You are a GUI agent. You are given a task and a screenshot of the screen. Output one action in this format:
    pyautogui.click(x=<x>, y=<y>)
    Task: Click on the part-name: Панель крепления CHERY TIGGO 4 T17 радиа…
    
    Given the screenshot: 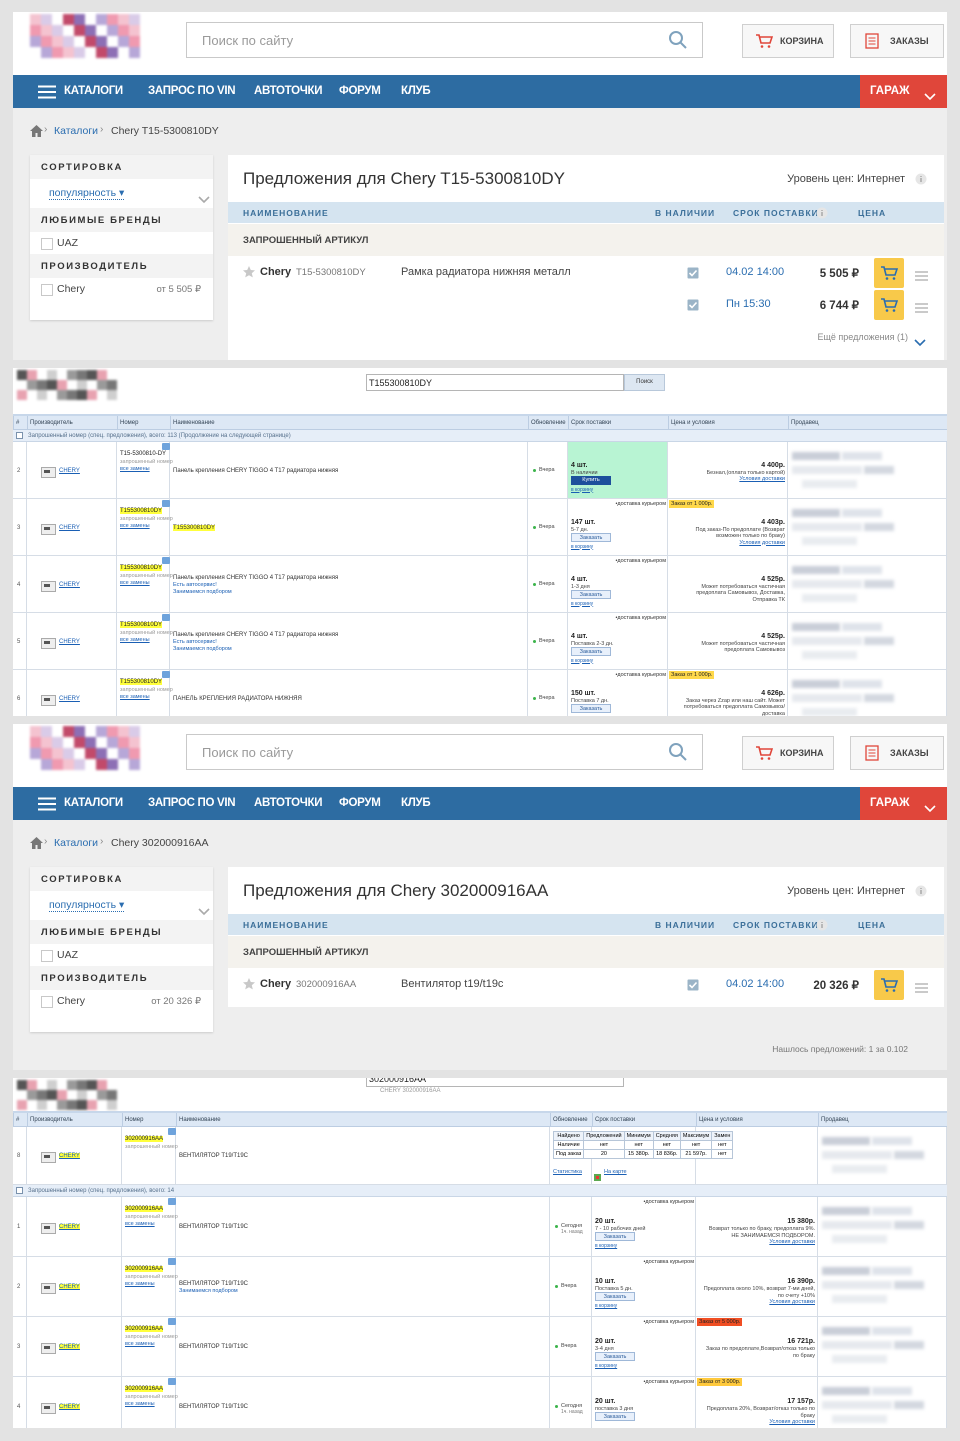 What is the action you would take?
    pyautogui.click(x=256, y=577)
    